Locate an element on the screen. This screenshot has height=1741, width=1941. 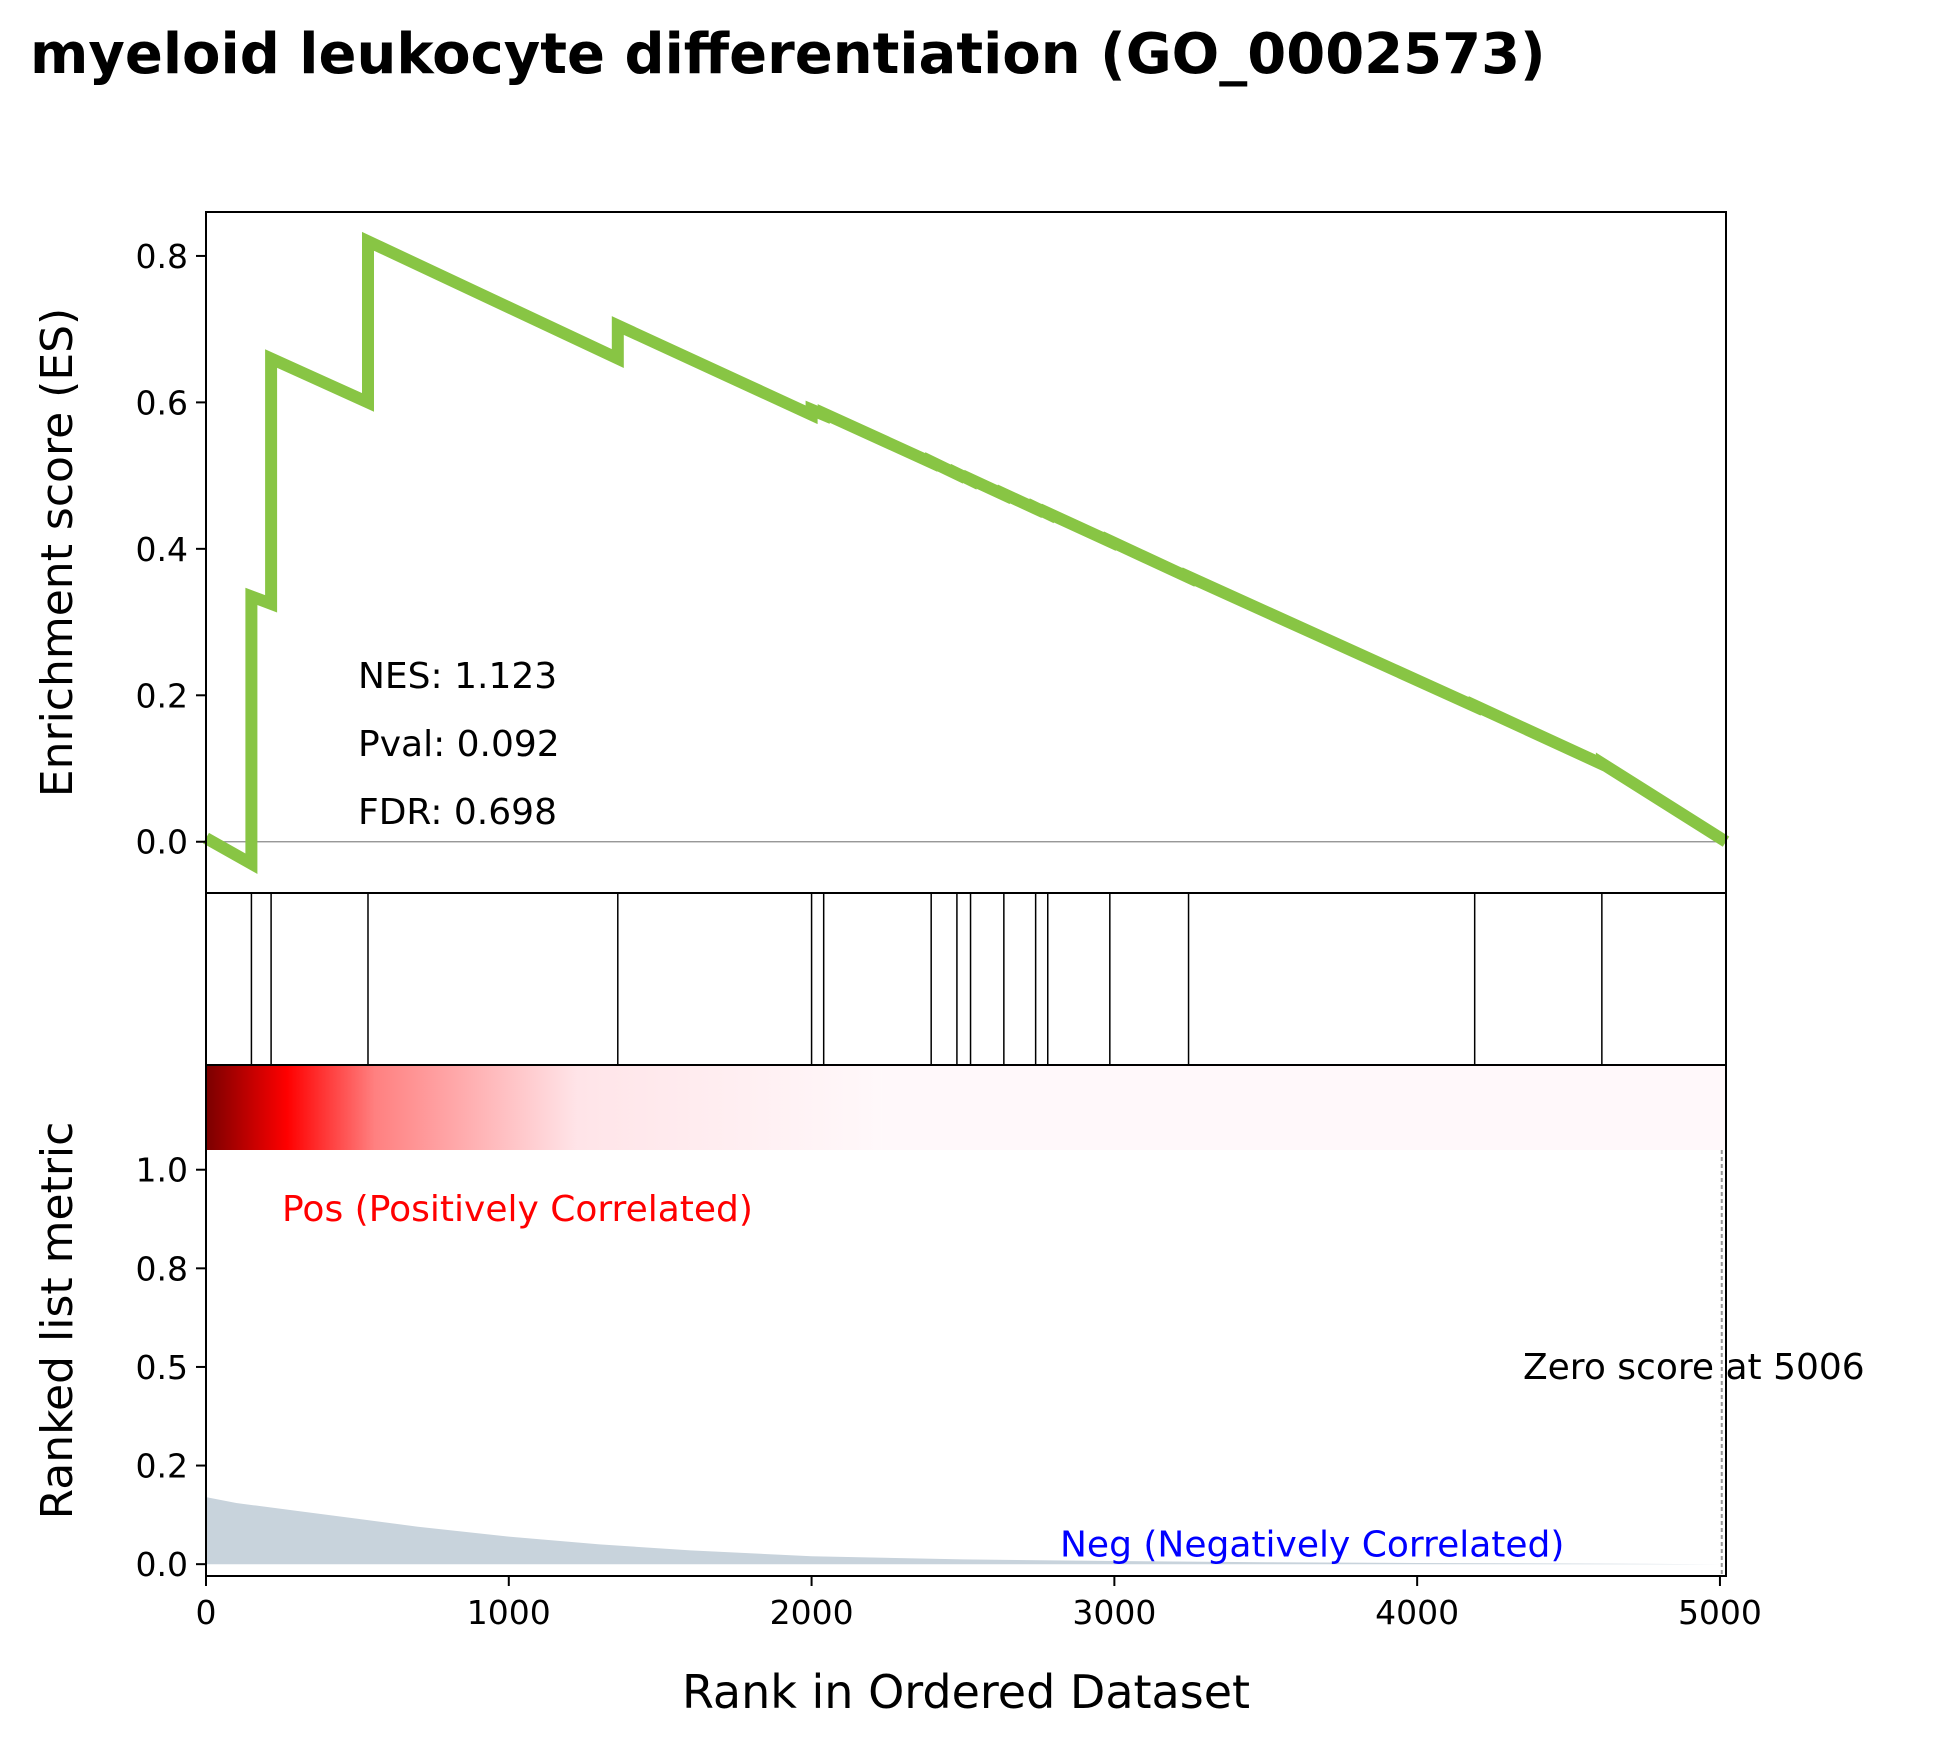
pos-correlated-label: Pos (Positively Correlated) is located at coordinates (517, 1209).